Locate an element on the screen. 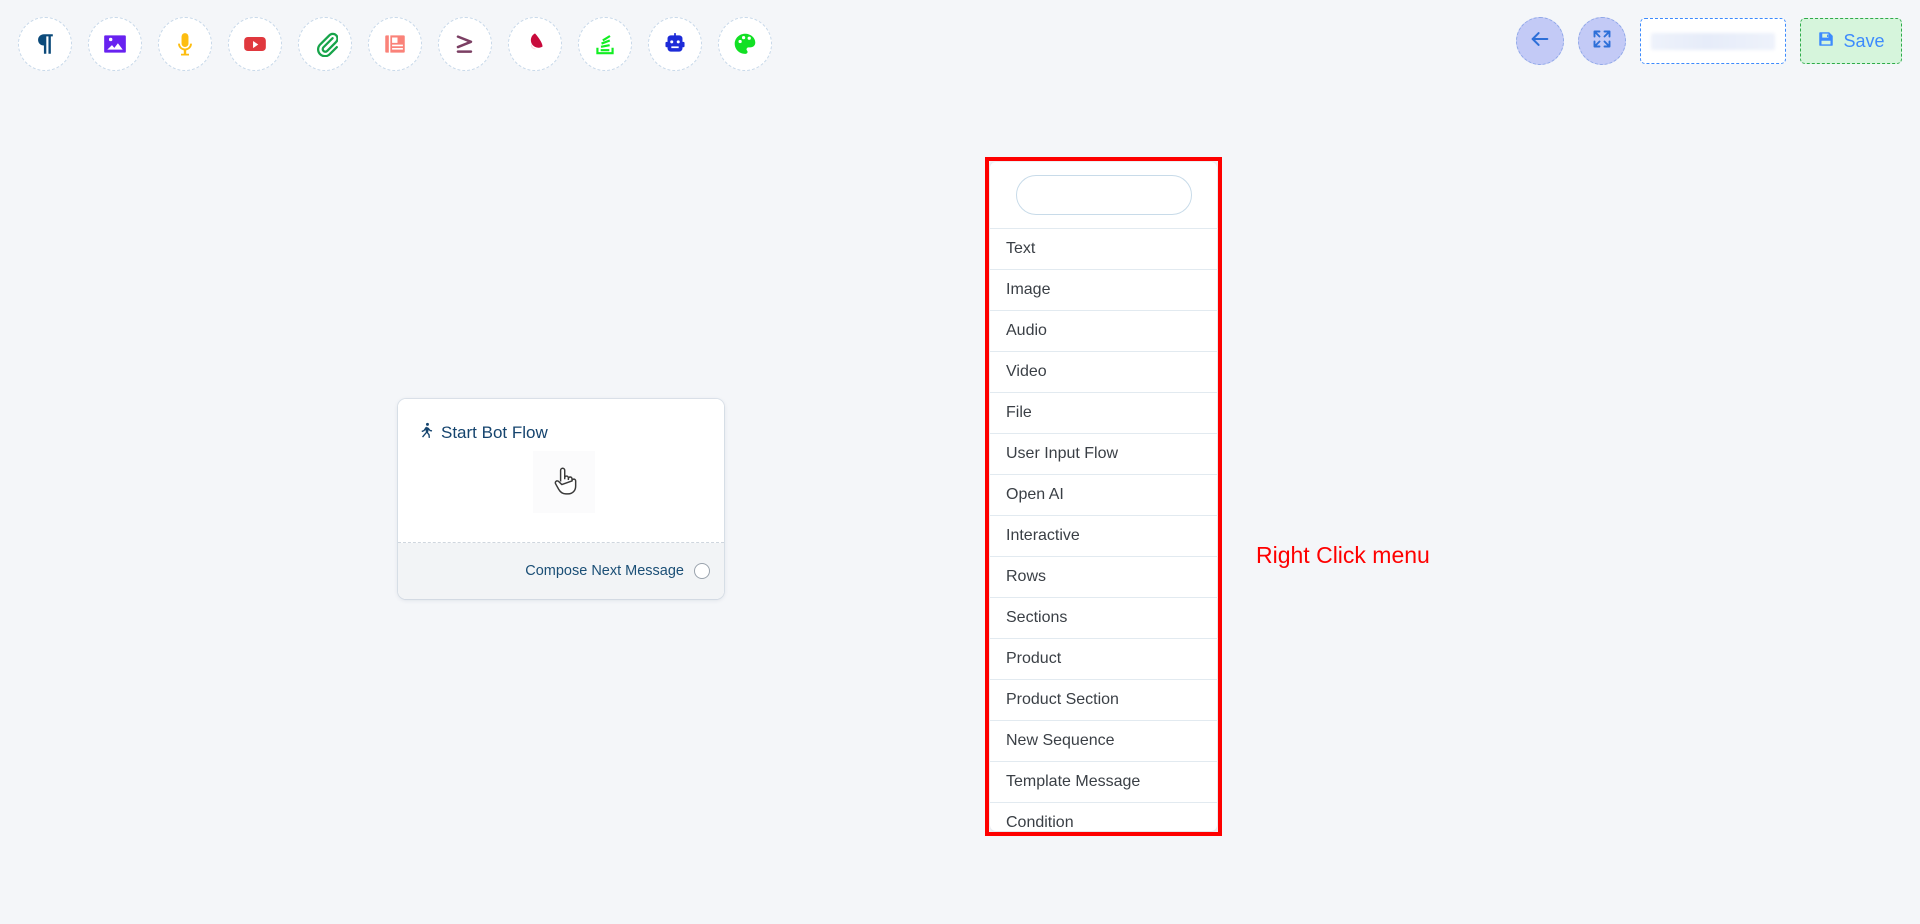 The image size is (1920, 924). compress-arrows-icon is located at coordinates (1602, 41).